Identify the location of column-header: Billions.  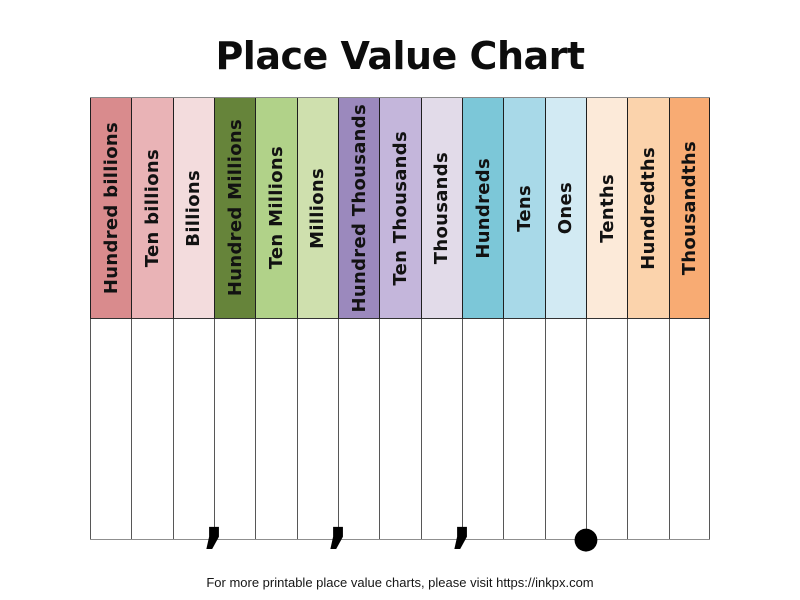
(193, 208).